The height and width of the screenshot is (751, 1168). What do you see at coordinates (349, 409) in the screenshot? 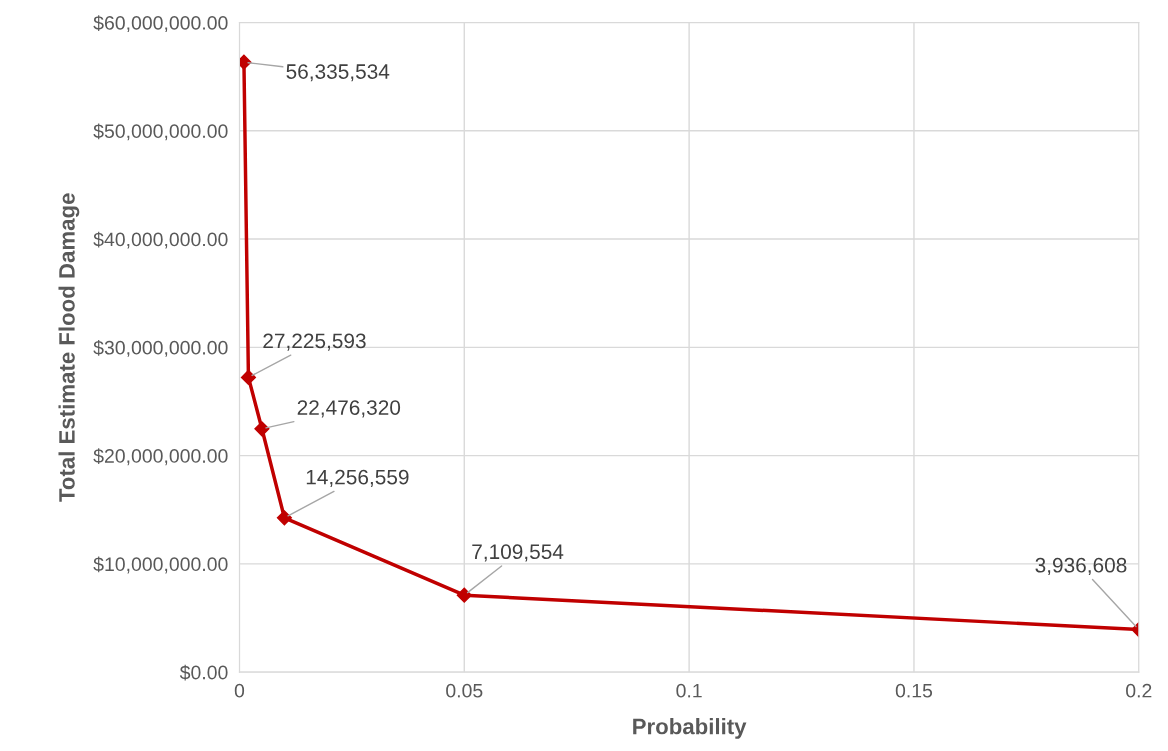
I see `data-label: 22,476,320` at bounding box center [349, 409].